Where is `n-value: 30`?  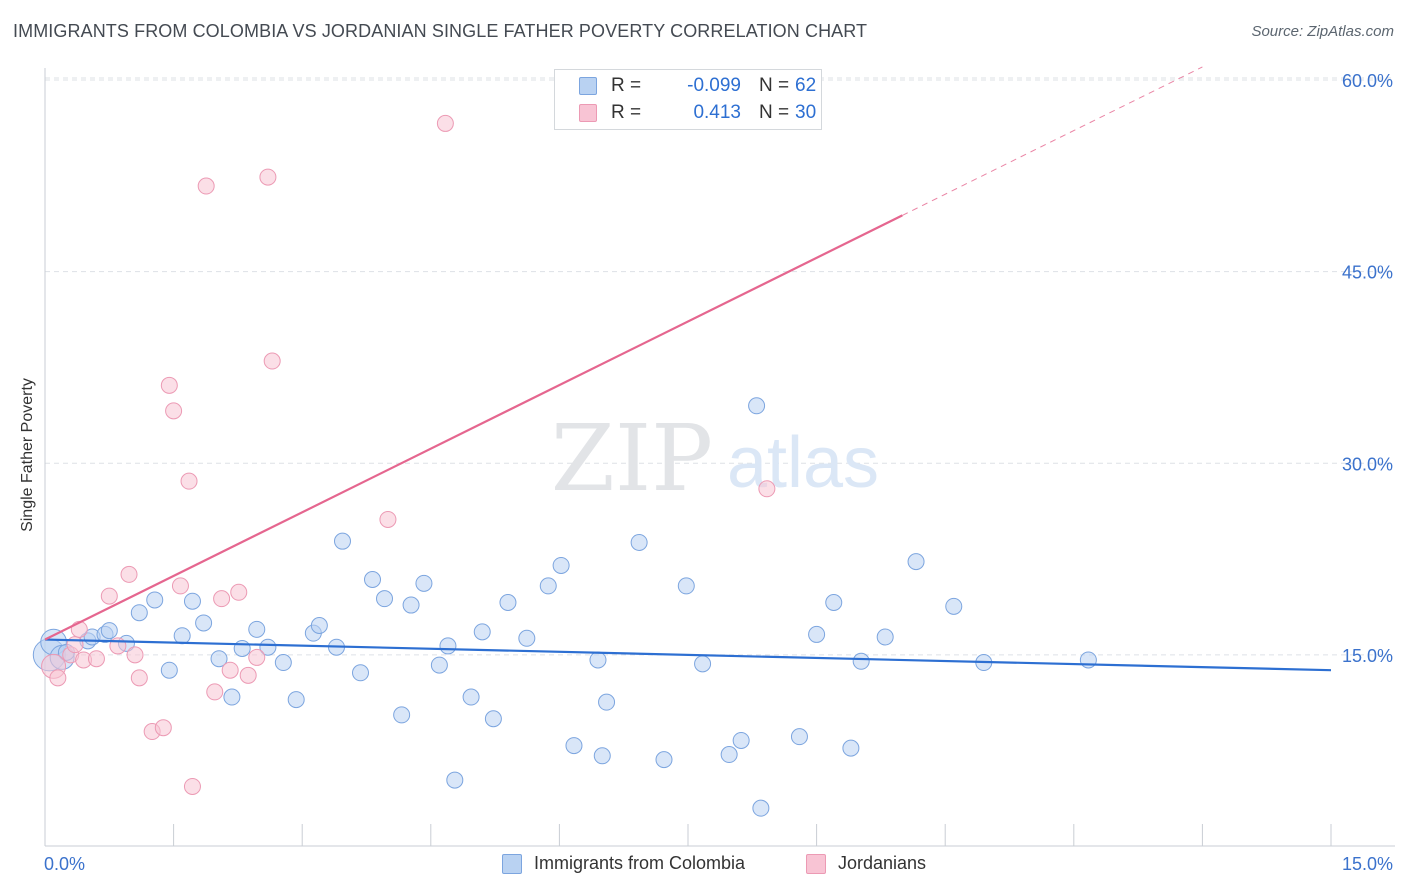
n-value: 30 is located at coordinates (806, 112).